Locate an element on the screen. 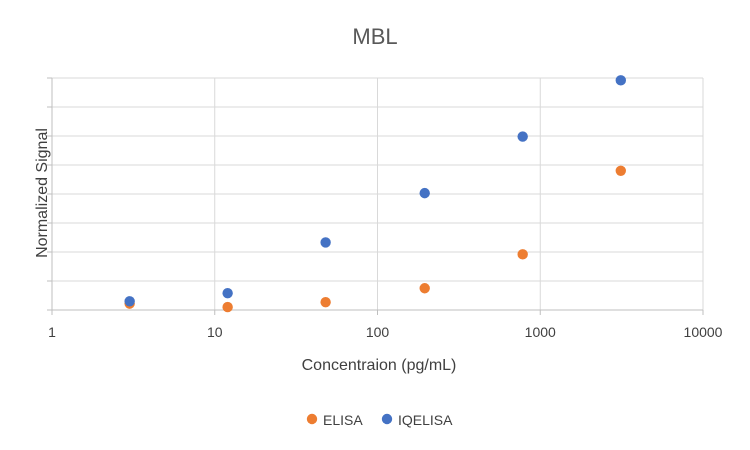 The height and width of the screenshot is (450, 750). legend-marker-iqelisa is located at coordinates (387, 419).